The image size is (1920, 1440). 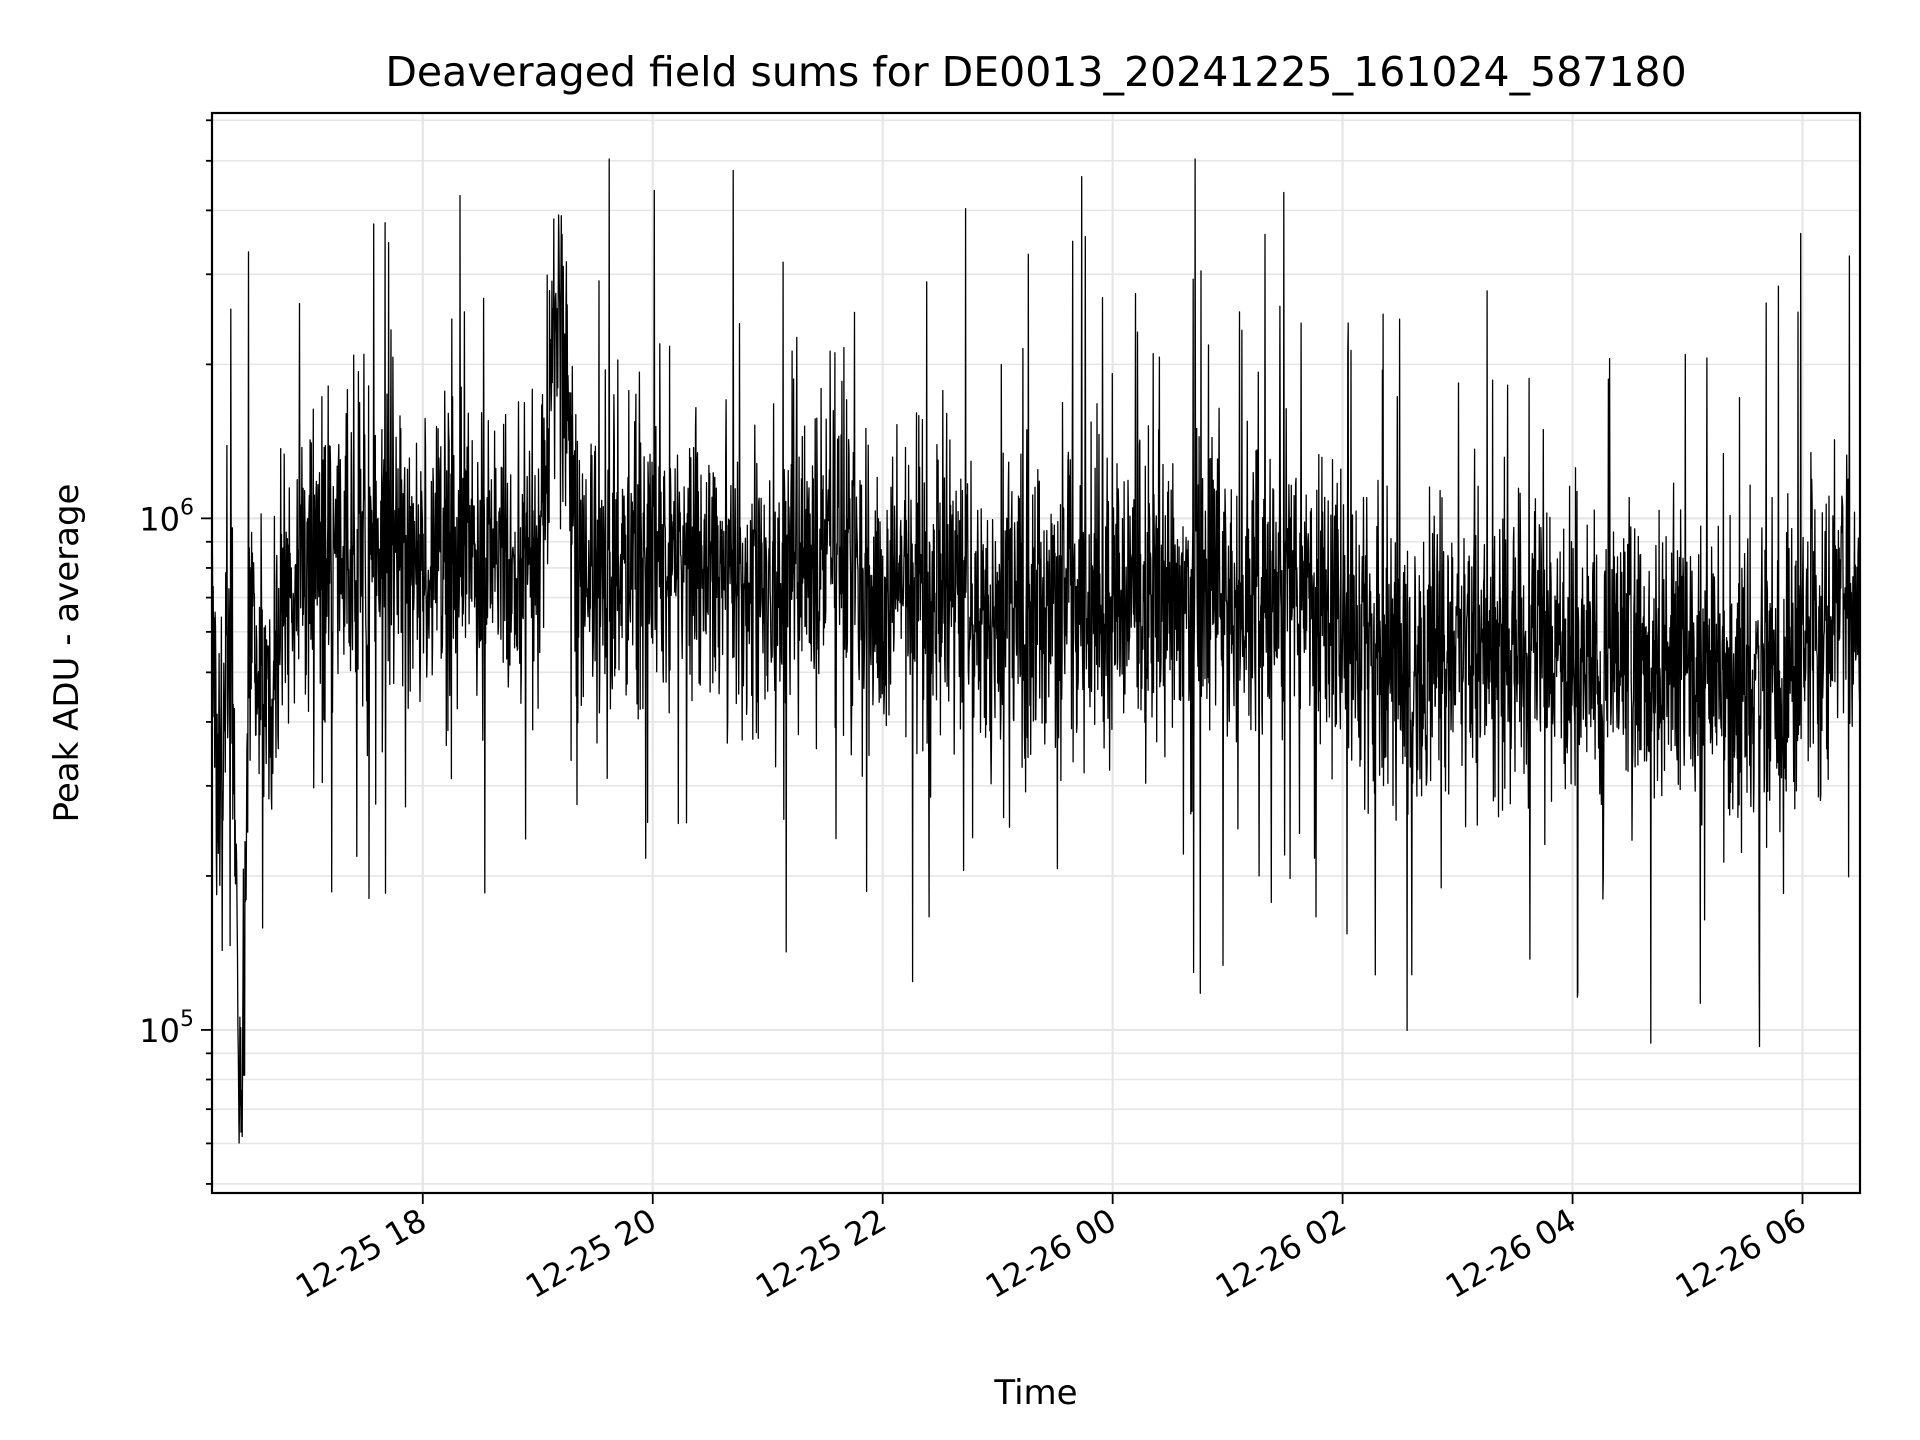 What do you see at coordinates (1035, 1393) in the screenshot?
I see `x-axis-label: Time` at bounding box center [1035, 1393].